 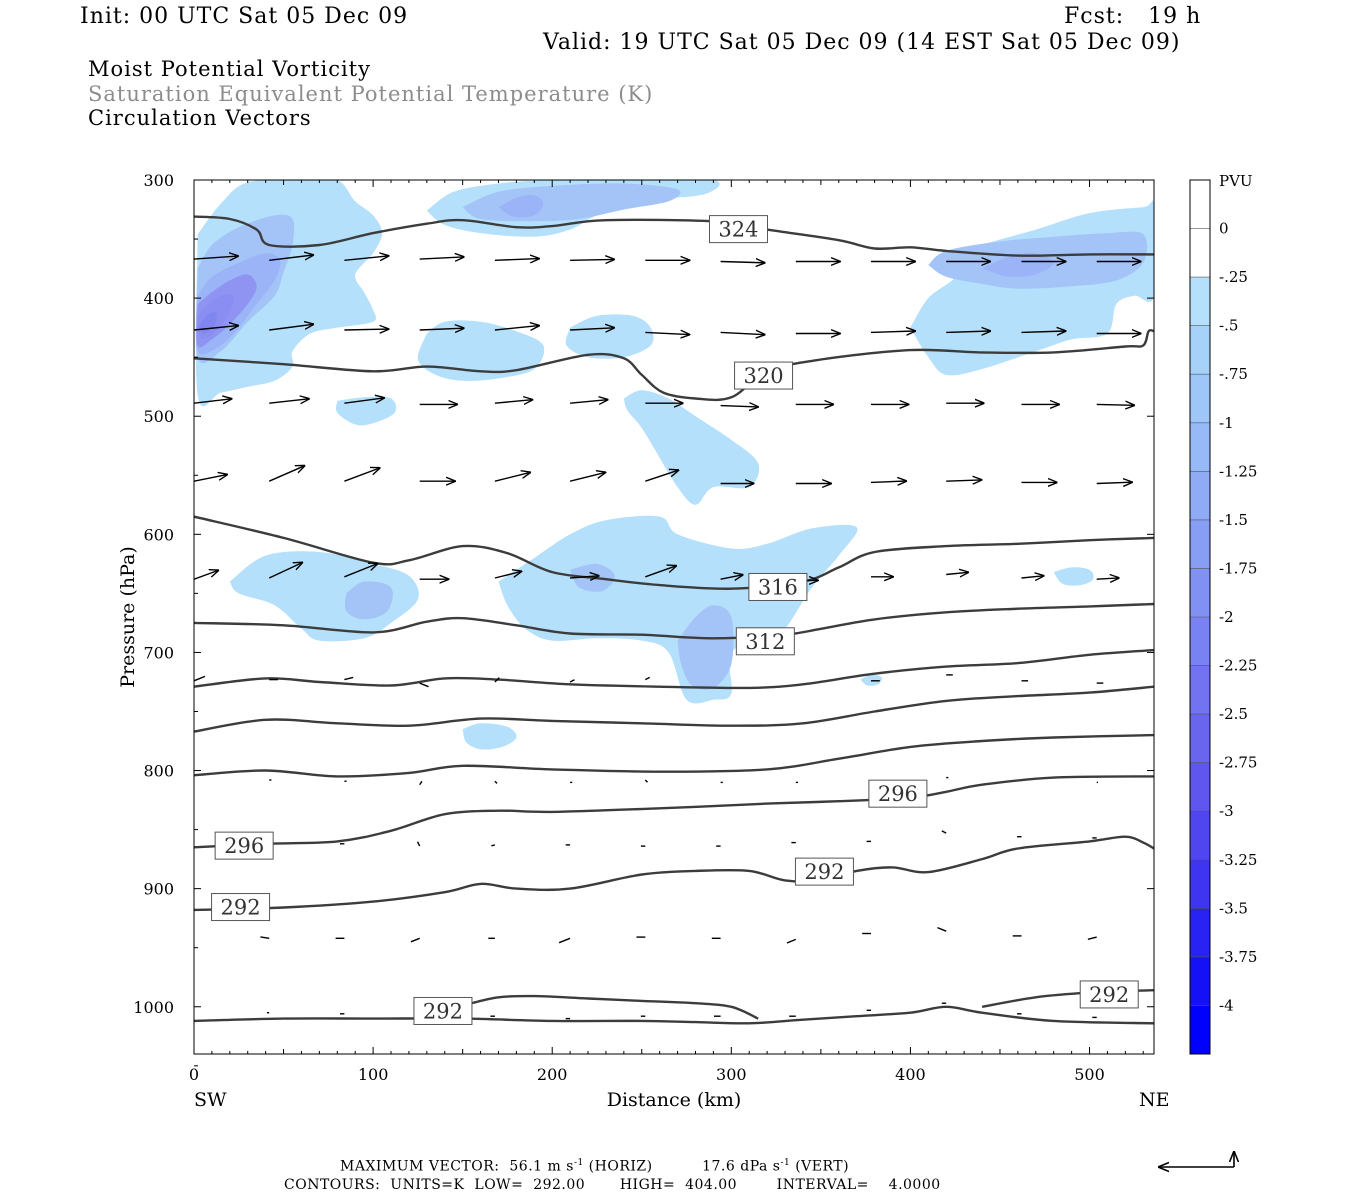 I want to click on colorbar-level-label: -2.25, so click(x=1238, y=666).